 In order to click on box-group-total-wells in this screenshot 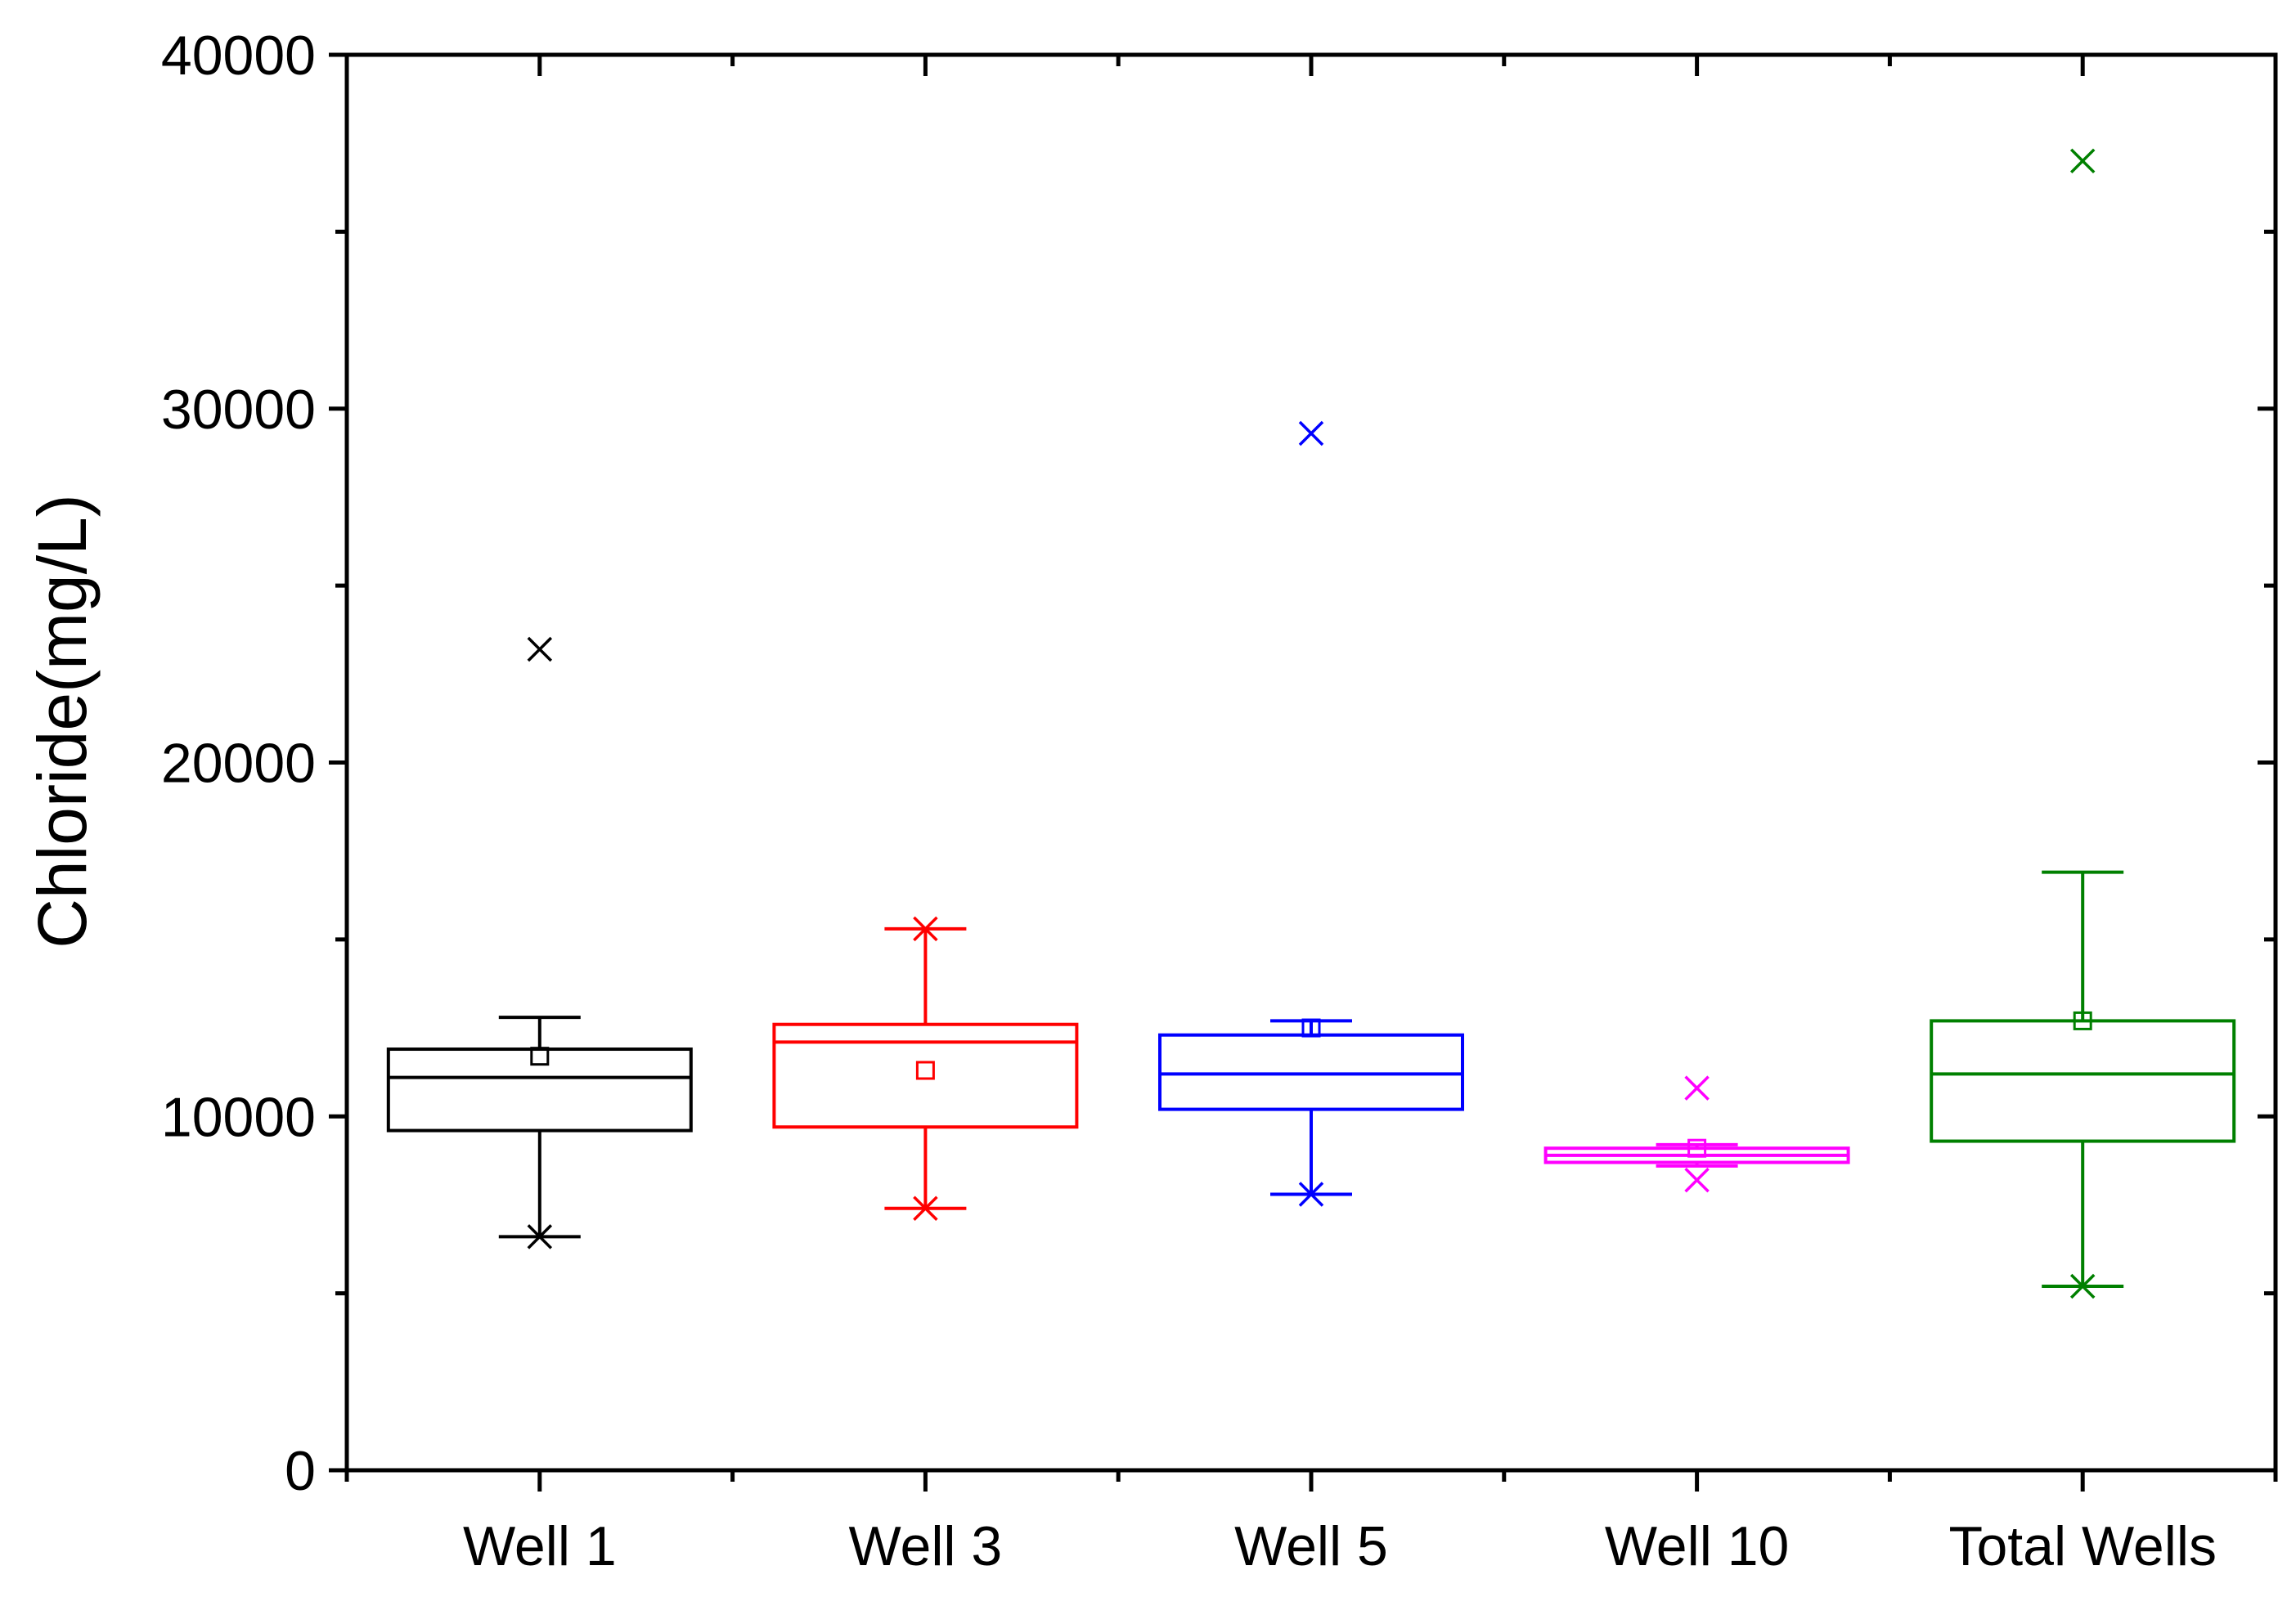, I will do `click(2083, 723)`.